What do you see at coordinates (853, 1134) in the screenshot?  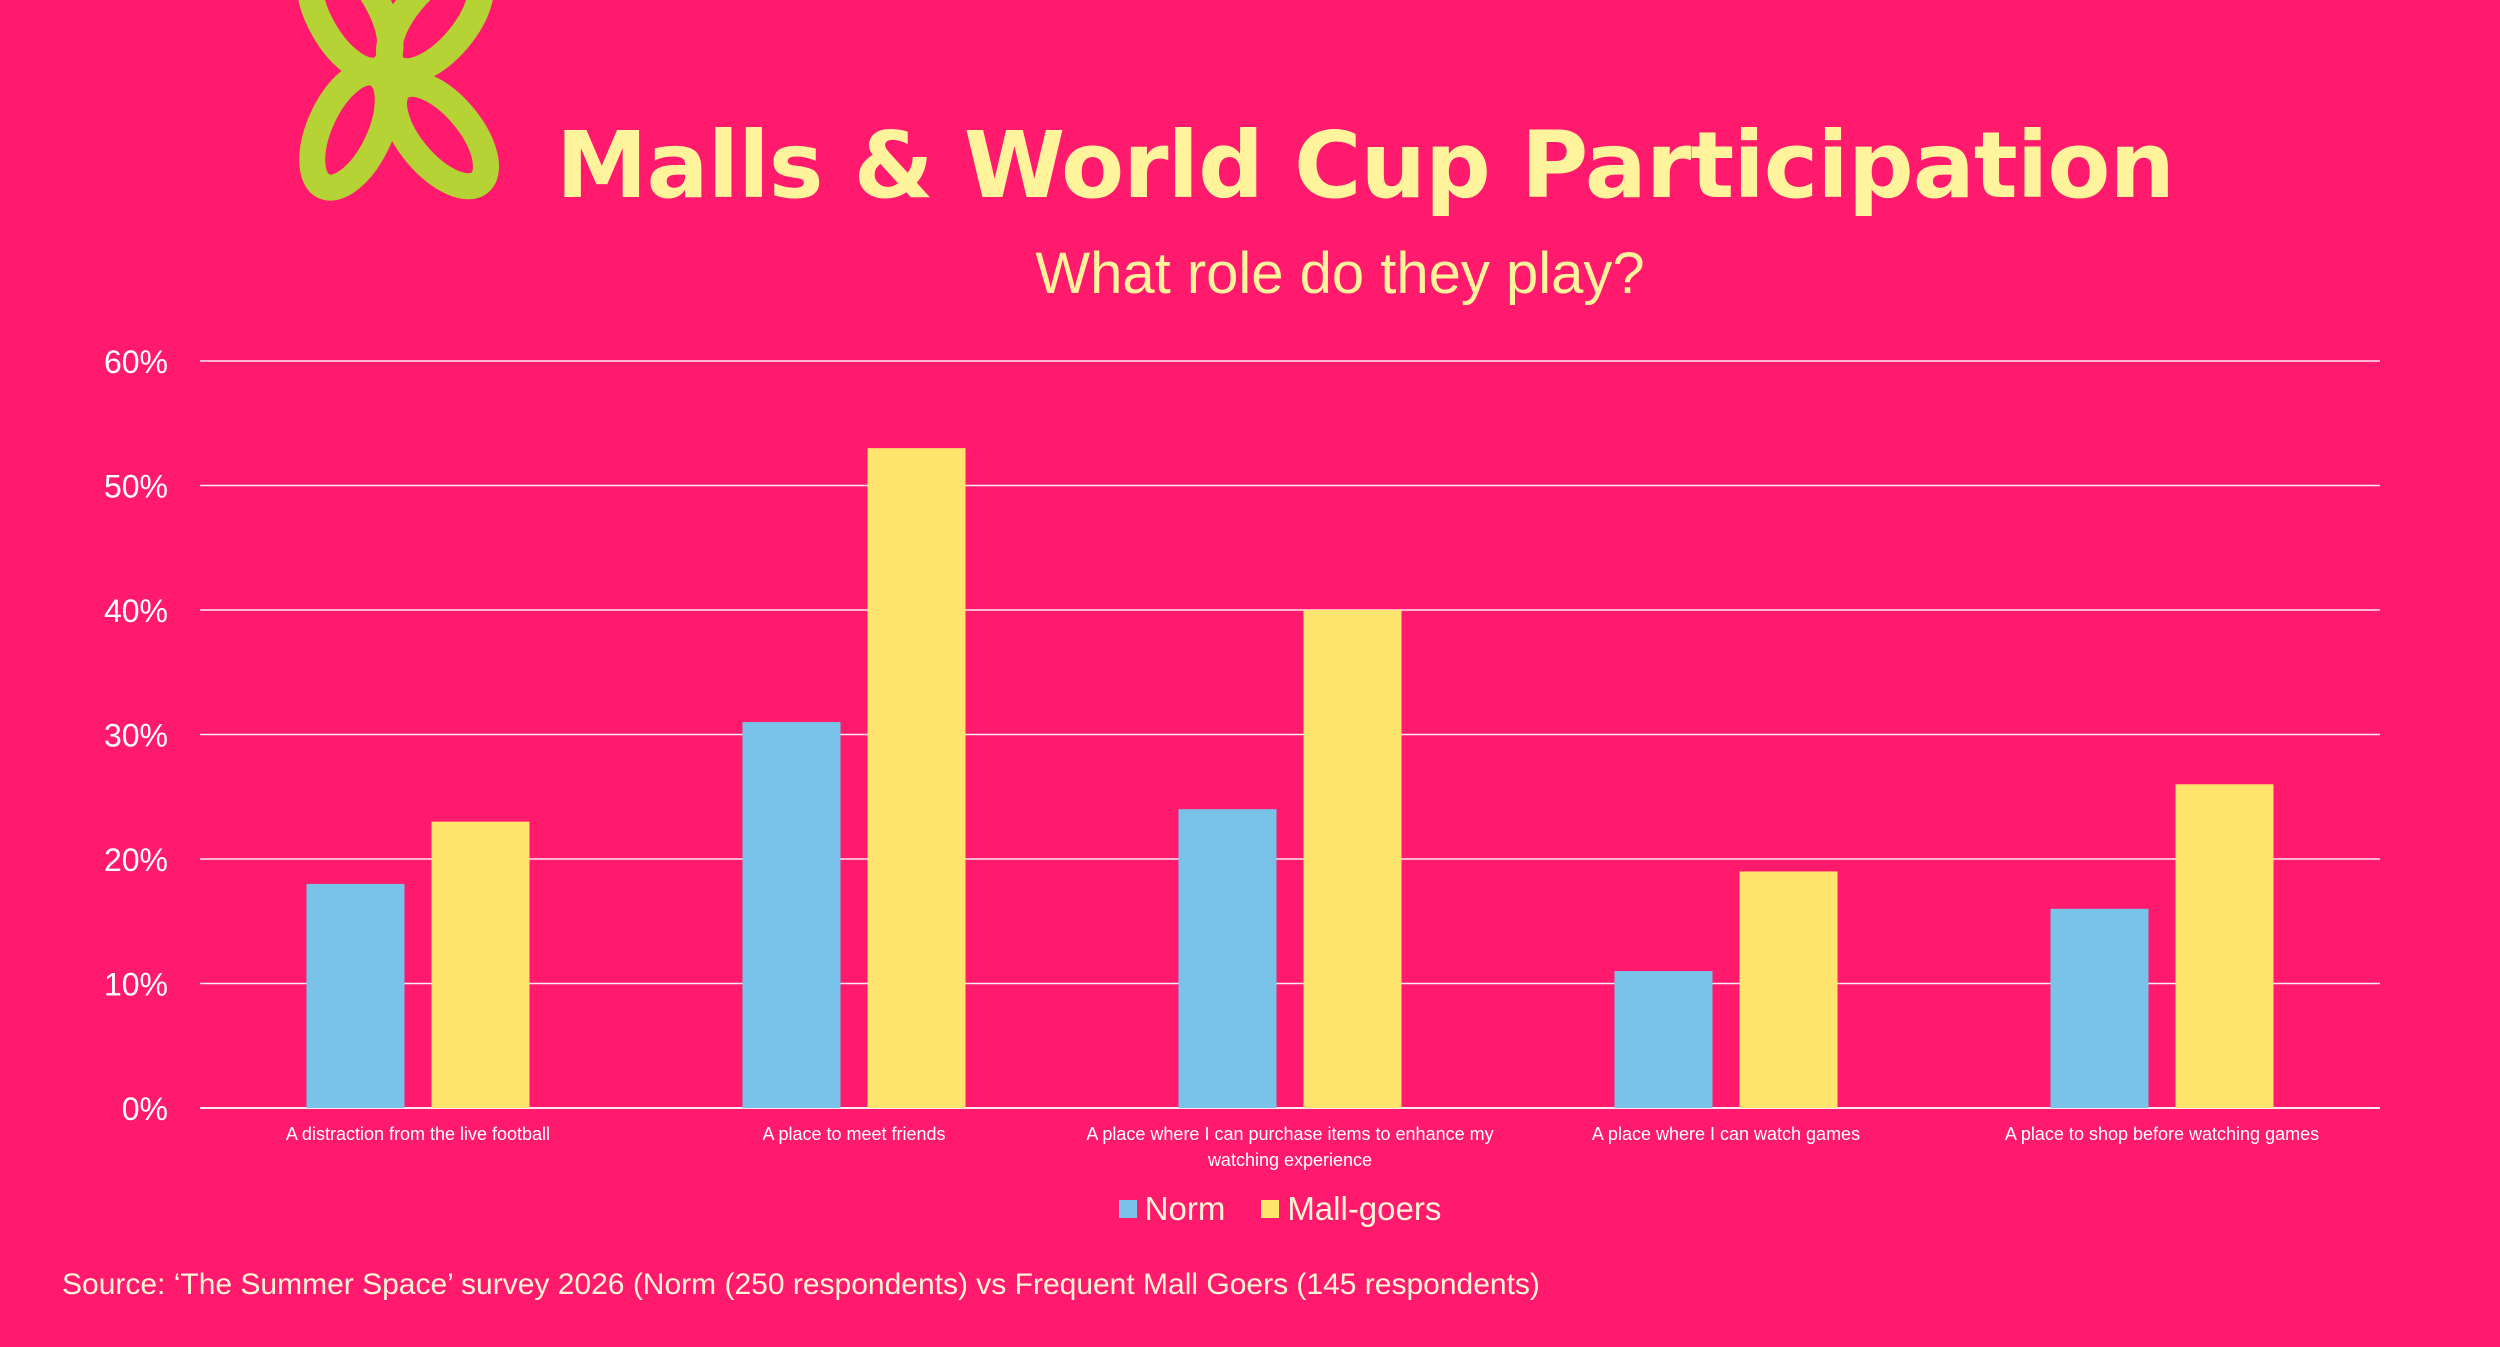 I see `x-tick-label: A place to meet friends` at bounding box center [853, 1134].